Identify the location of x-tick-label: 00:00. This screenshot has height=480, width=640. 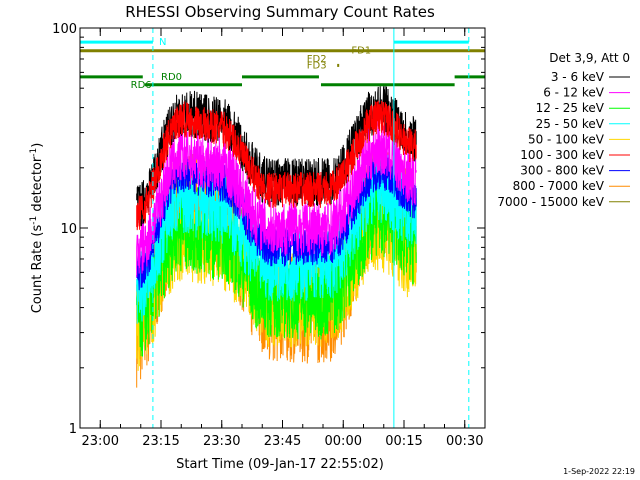
(343, 441).